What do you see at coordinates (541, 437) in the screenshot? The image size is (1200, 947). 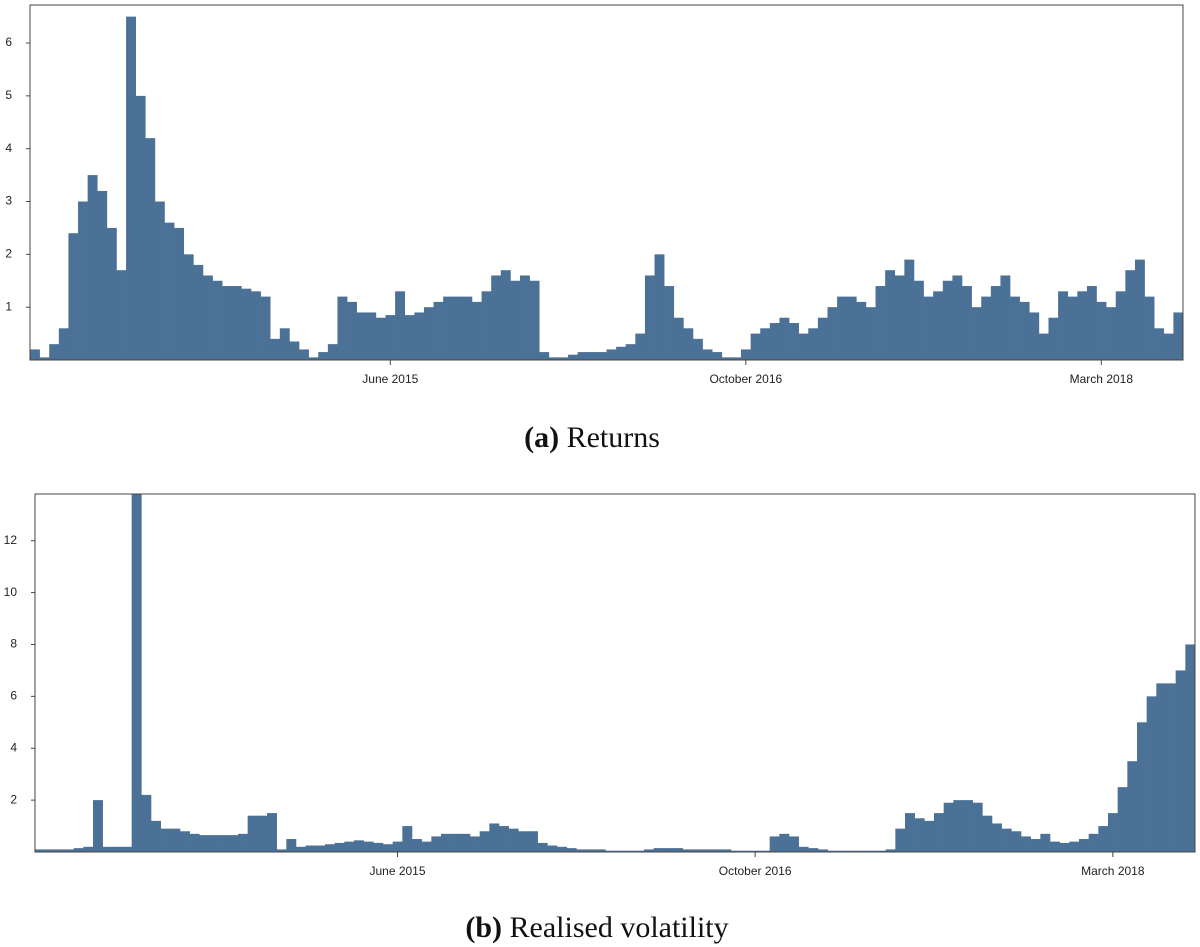 I see `panel-label: (a)` at bounding box center [541, 437].